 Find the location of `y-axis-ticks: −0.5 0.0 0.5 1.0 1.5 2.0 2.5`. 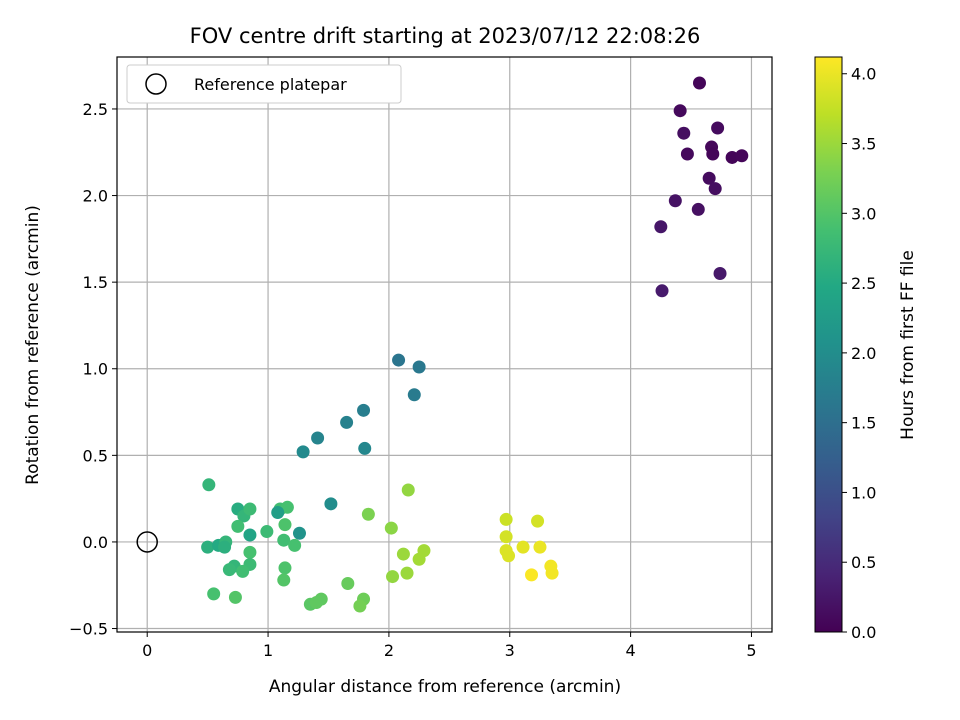

y-axis-ticks: −0.5 0.0 0.5 1.0 1.5 2.0 2.5 is located at coordinates (93, 369).